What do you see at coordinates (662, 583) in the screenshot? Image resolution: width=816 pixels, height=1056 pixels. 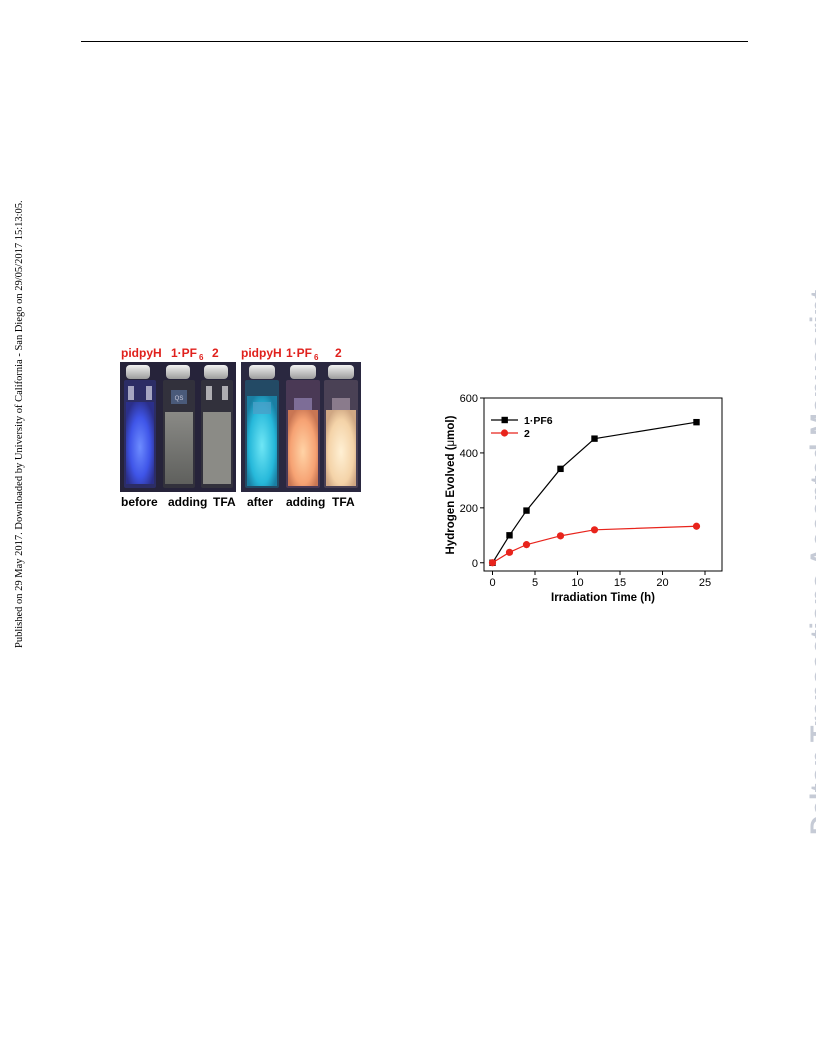 I see `x-tick-label-4: 20` at bounding box center [662, 583].